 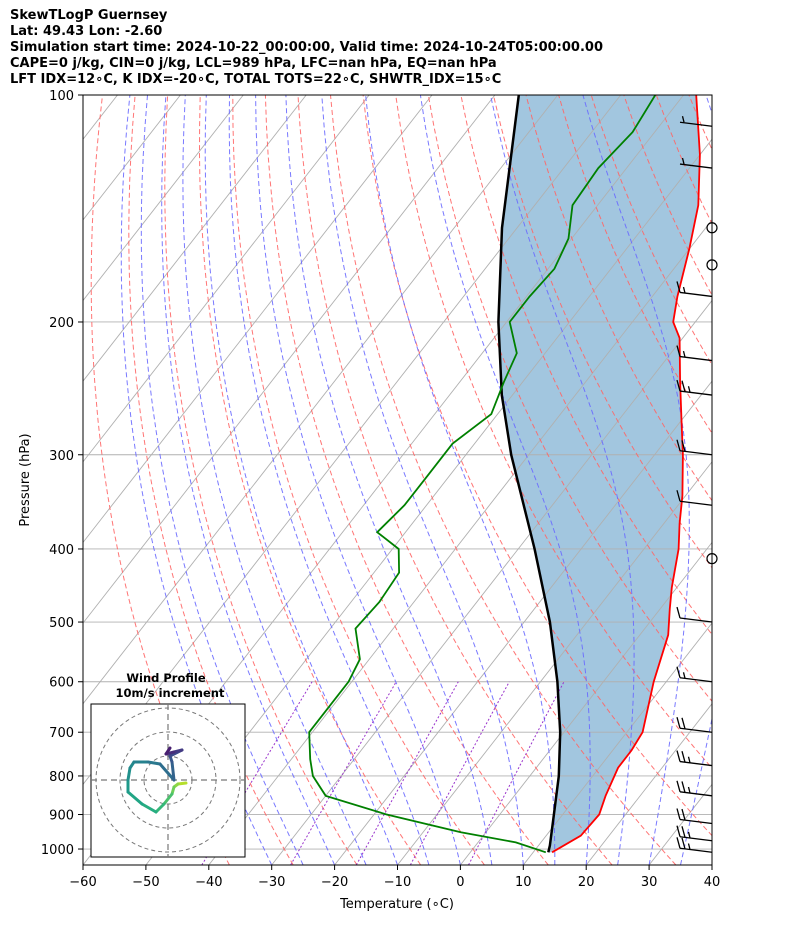 I want to click on hodograph, so click(x=168, y=780).